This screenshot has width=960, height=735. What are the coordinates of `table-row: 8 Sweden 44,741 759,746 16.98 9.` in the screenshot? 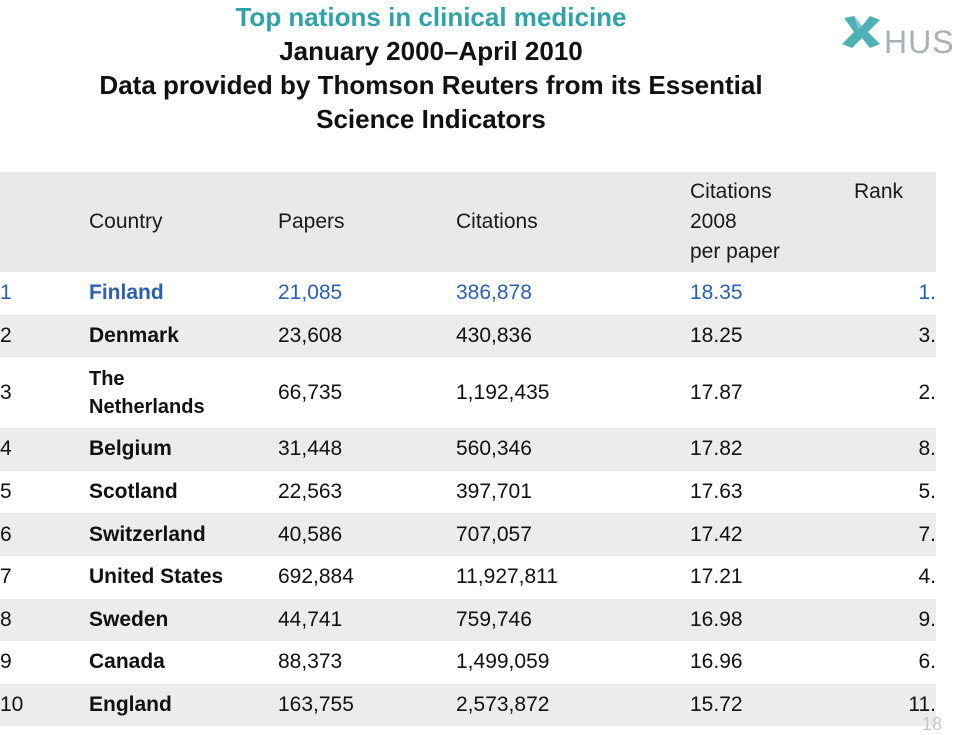 It's located at (468, 620).